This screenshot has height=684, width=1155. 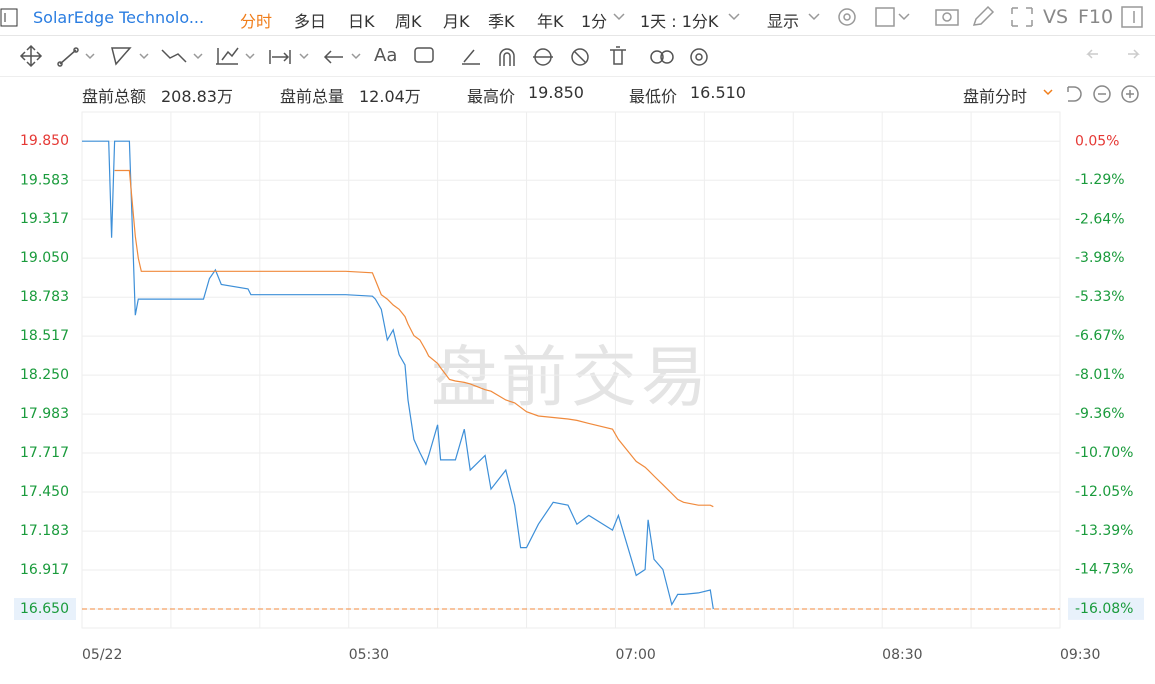 I want to click on tab: 显示, so click(x=783, y=21).